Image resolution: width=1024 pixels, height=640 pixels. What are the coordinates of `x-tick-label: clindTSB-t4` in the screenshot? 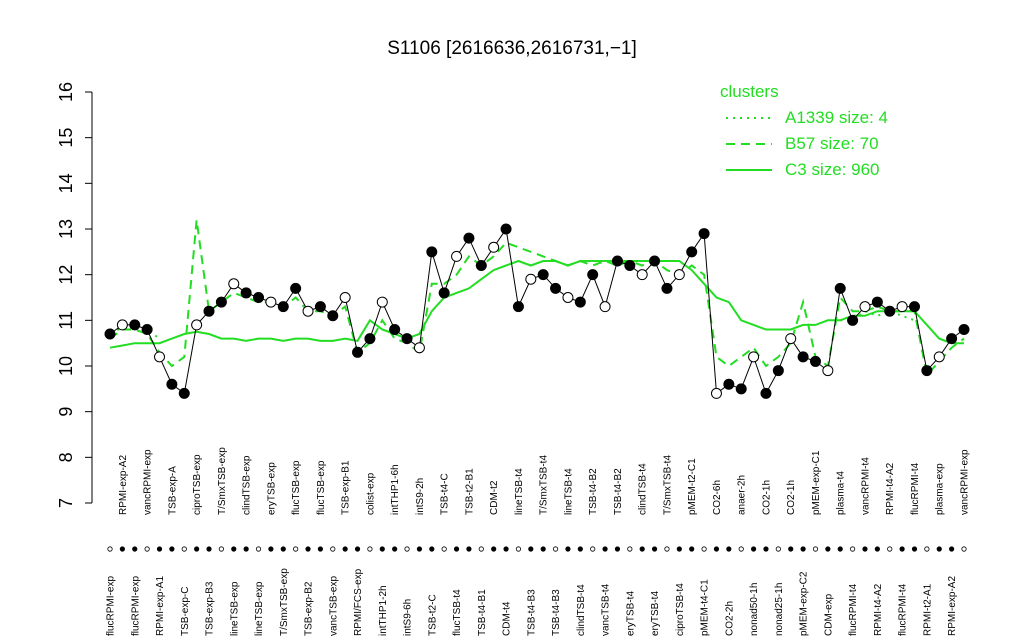 It's located at (643, 489).